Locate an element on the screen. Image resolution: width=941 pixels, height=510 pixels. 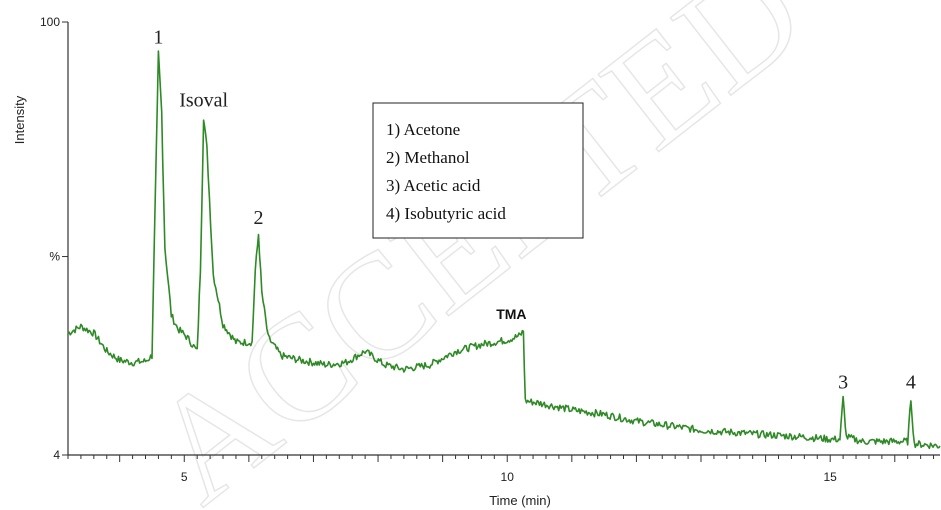
y-ticks: 100% 4 is located at coordinates (54, 238).